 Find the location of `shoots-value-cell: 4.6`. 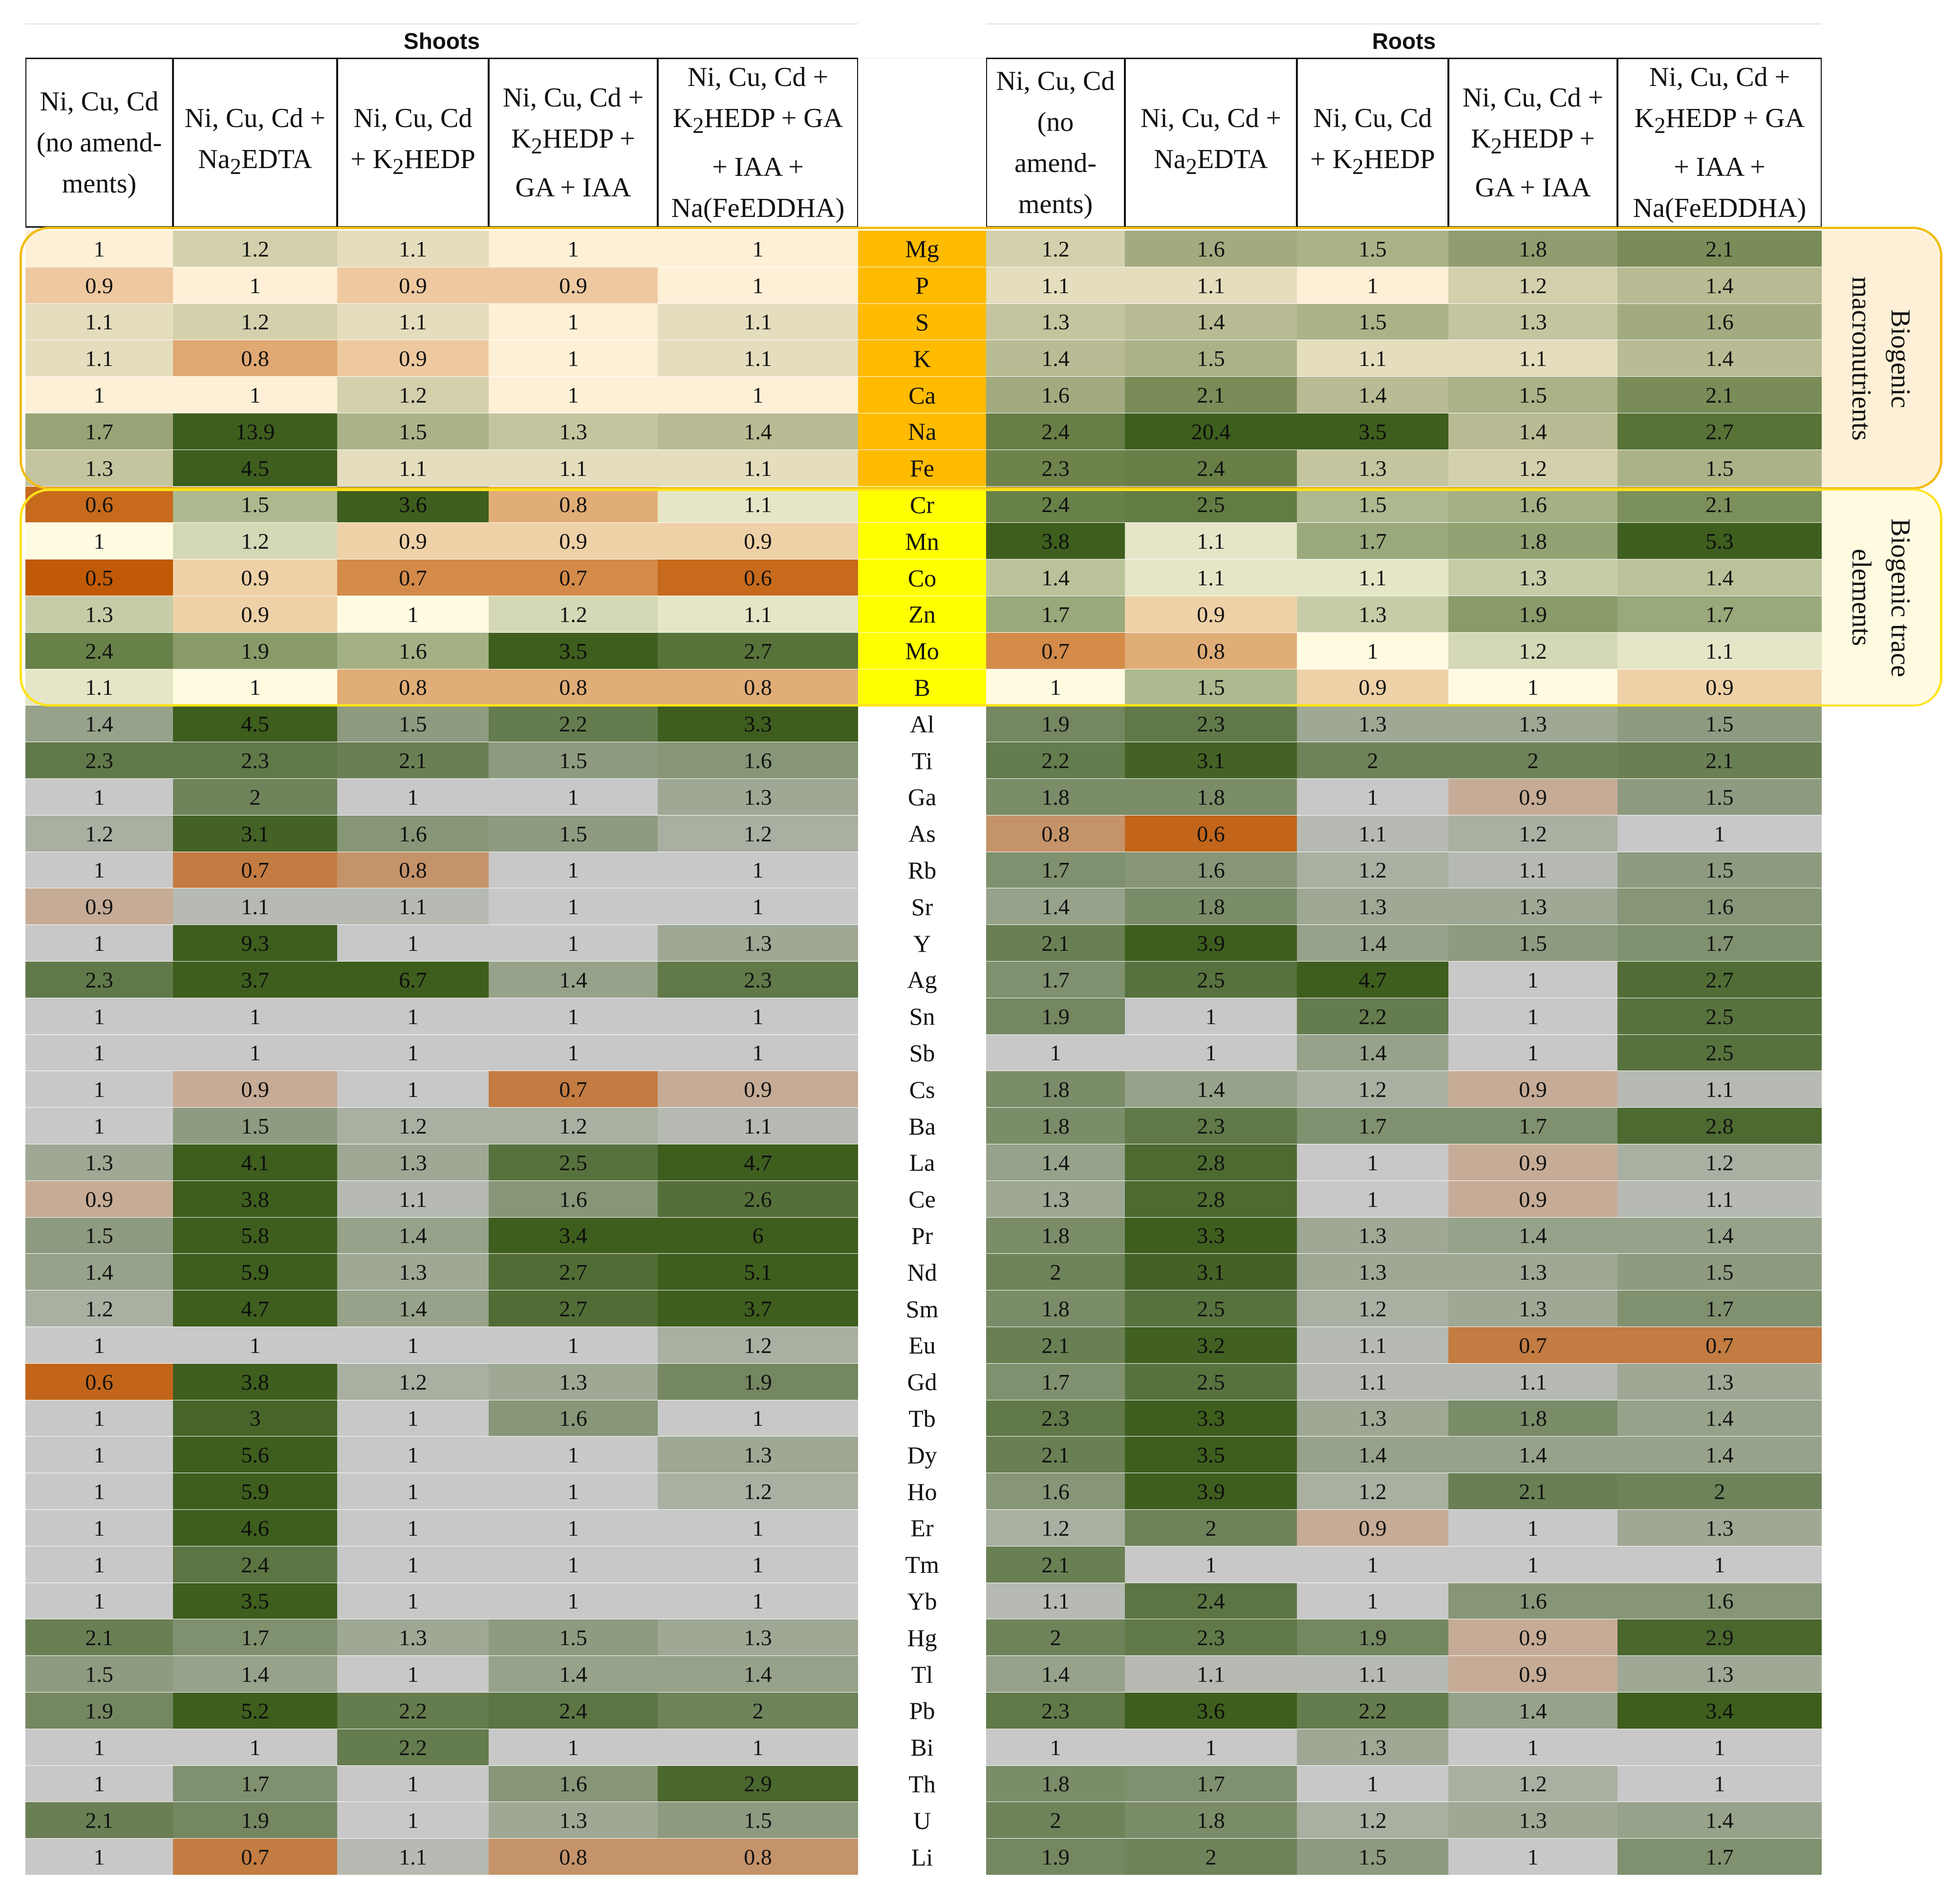

shoots-value-cell: 4.6 is located at coordinates (255, 1528).